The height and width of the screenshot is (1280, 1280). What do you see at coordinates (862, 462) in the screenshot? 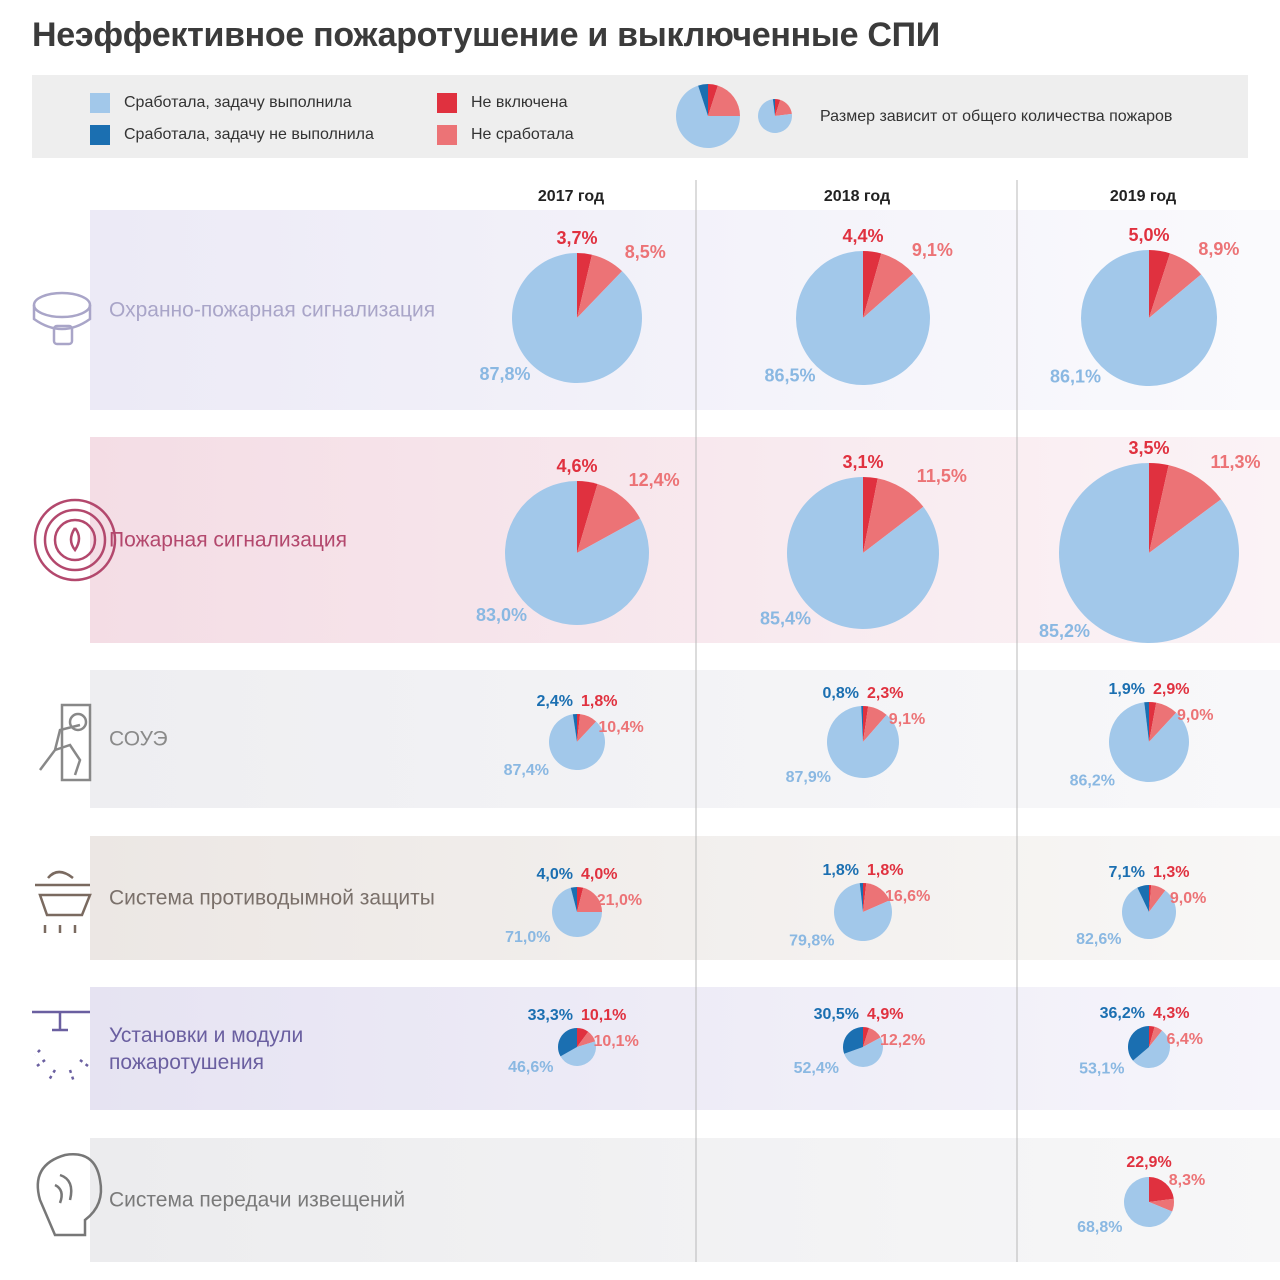
I see `value-label: 3,1%` at bounding box center [862, 462].